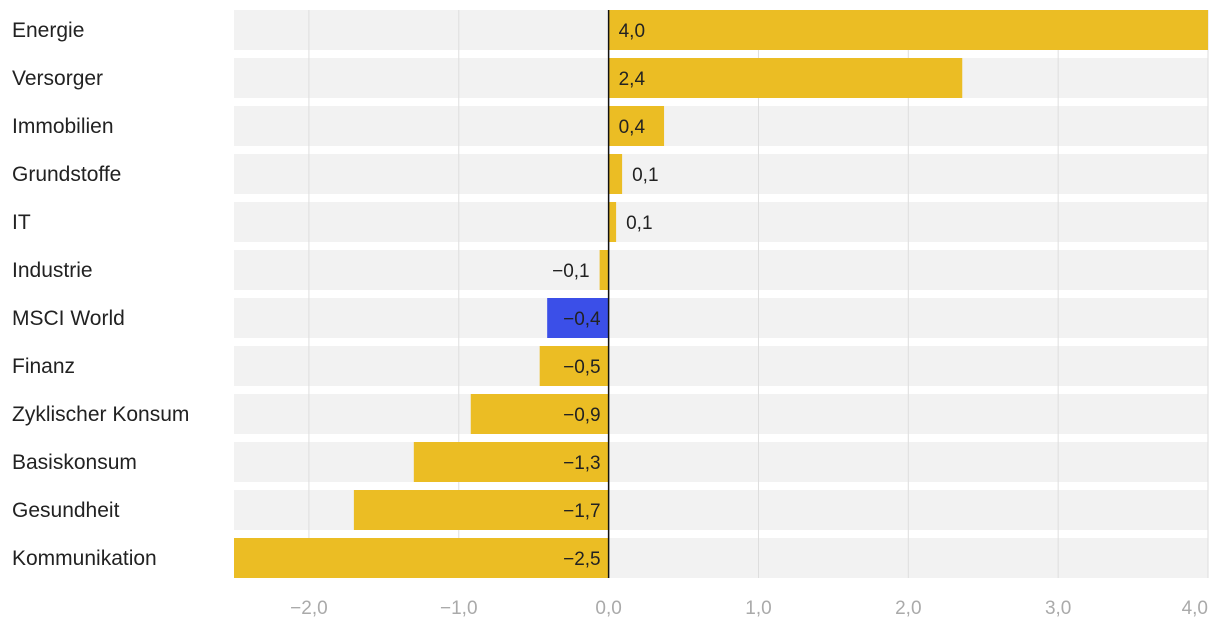  Describe the element at coordinates (459, 608) in the screenshot. I see `x-tick-label: −1,0` at that location.